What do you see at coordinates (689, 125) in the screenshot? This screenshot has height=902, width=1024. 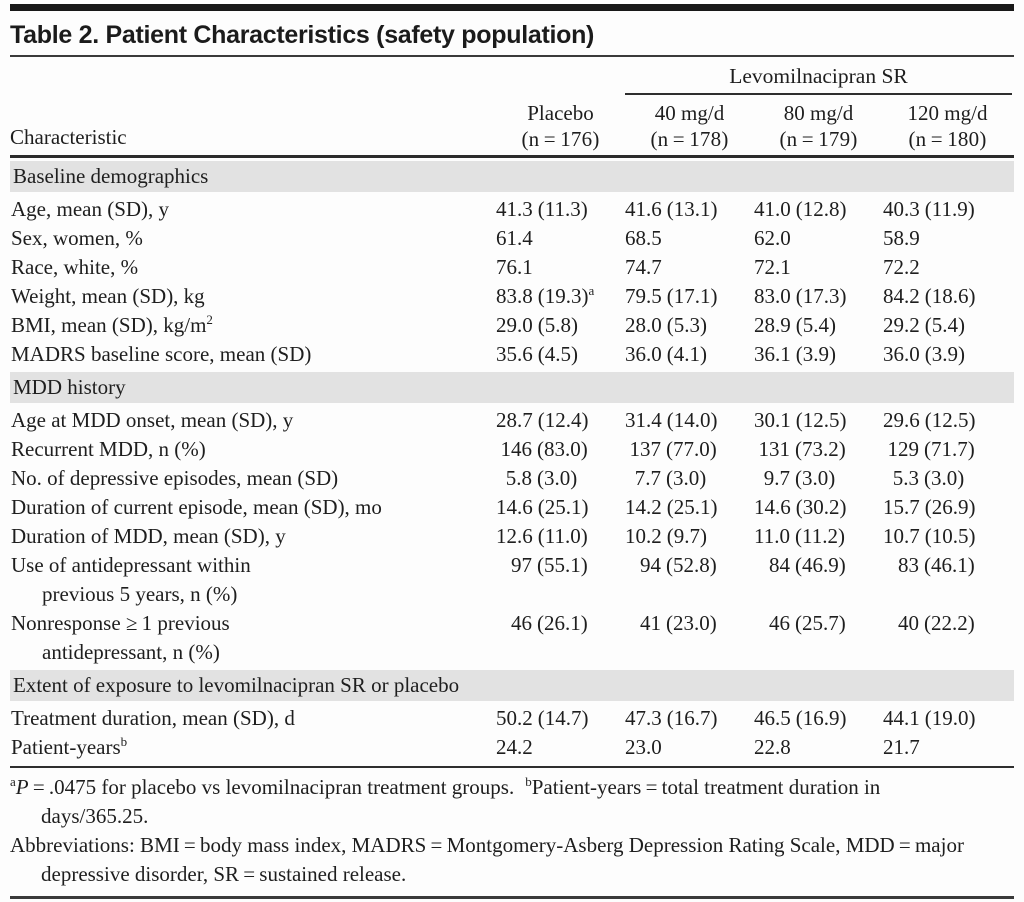 I see `column-header-40mg: 40 mg/d (n = 178)` at bounding box center [689, 125].